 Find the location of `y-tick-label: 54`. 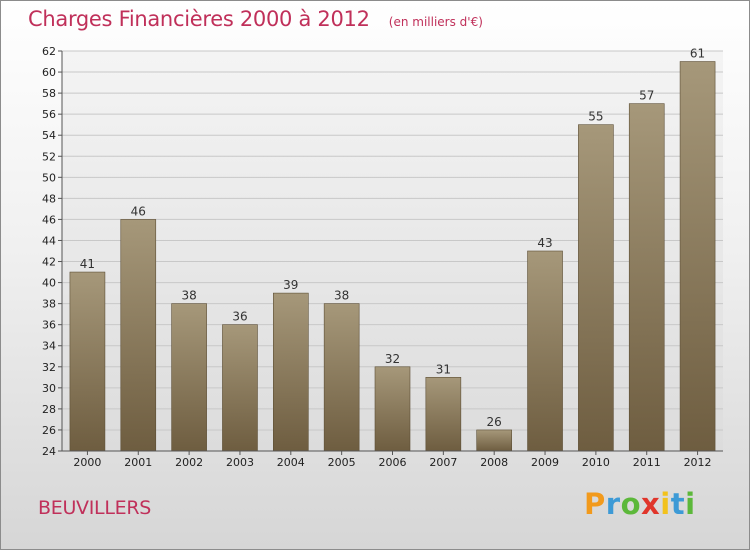

y-tick-label: 54 is located at coordinates (49, 135).